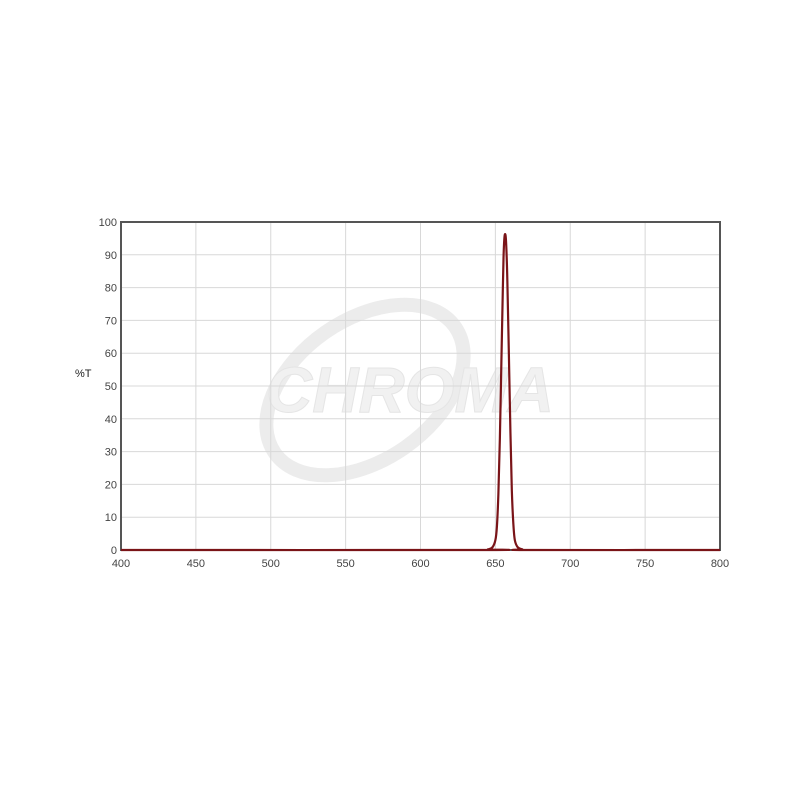 The width and height of the screenshot is (800, 800). Describe the element at coordinates (570, 564) in the screenshot. I see `x-tick-label: 700` at that location.